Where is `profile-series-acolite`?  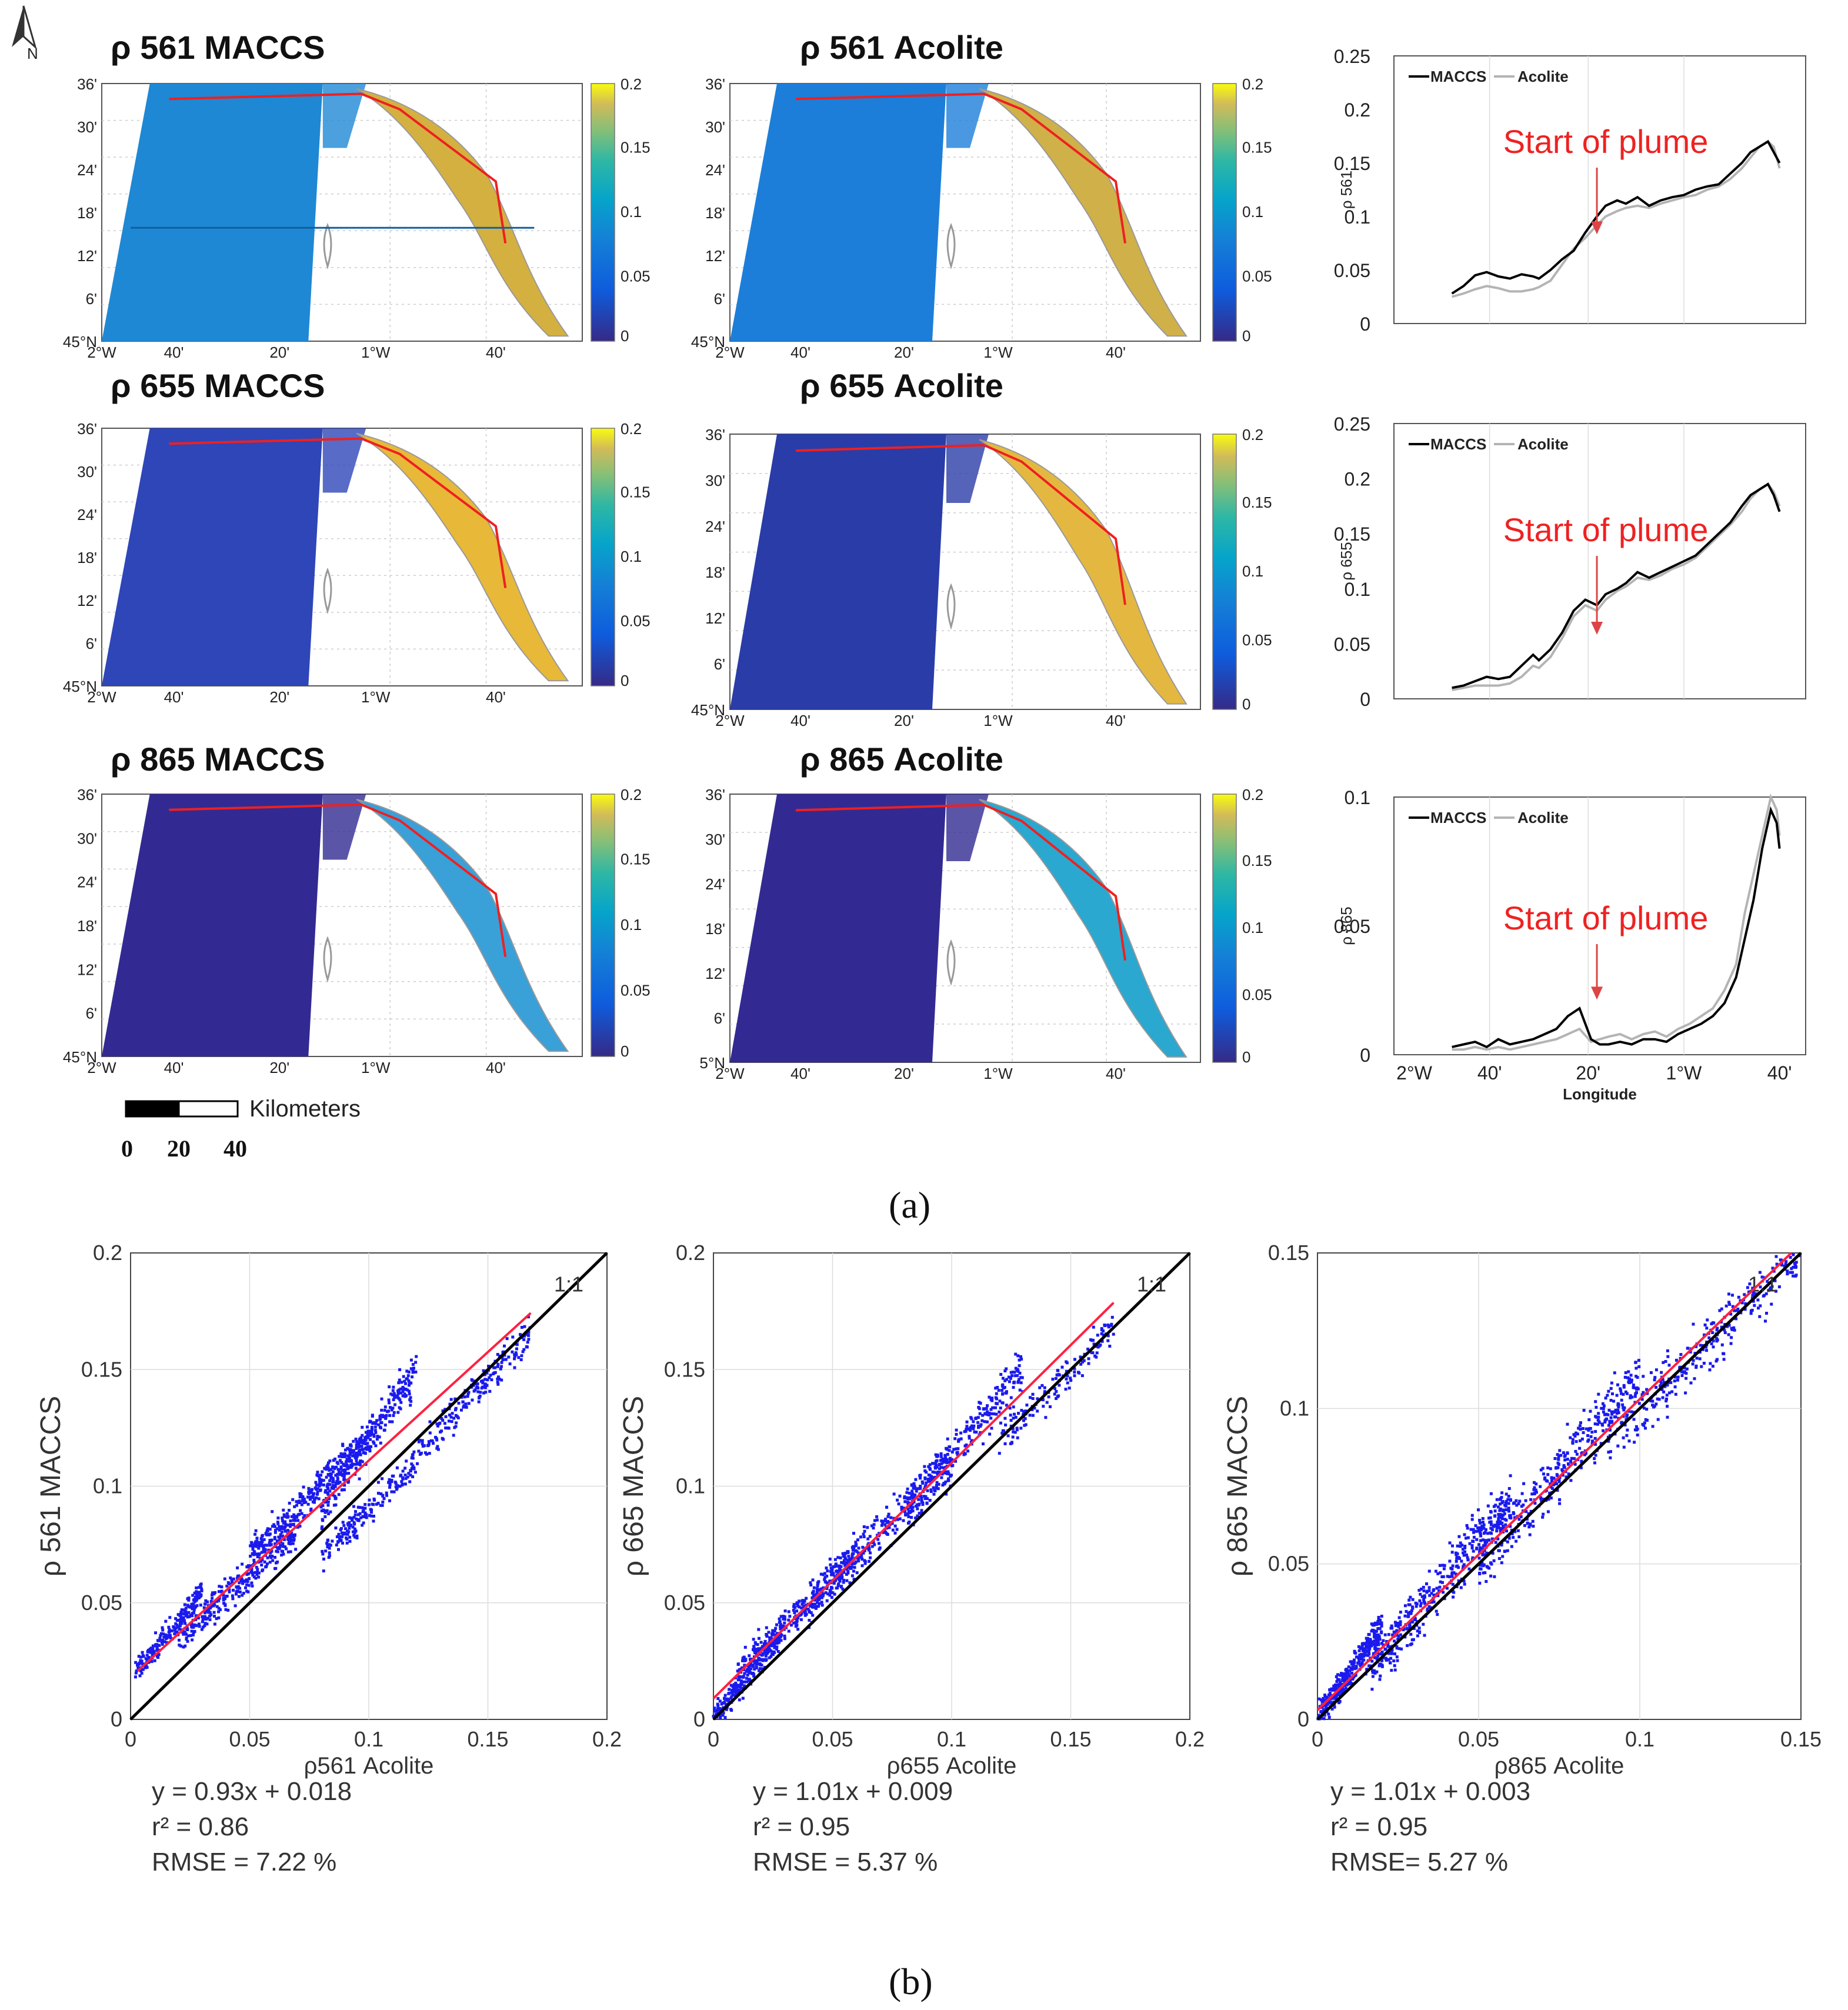
profile-series-acolite is located at coordinates (1616, 922).